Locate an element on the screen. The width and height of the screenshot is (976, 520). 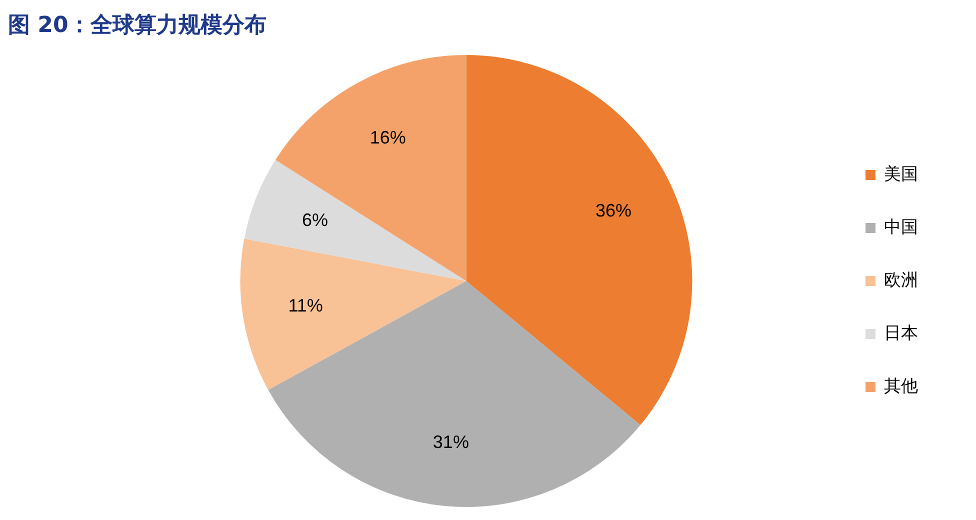
data-label: 36% is located at coordinates (613, 210).